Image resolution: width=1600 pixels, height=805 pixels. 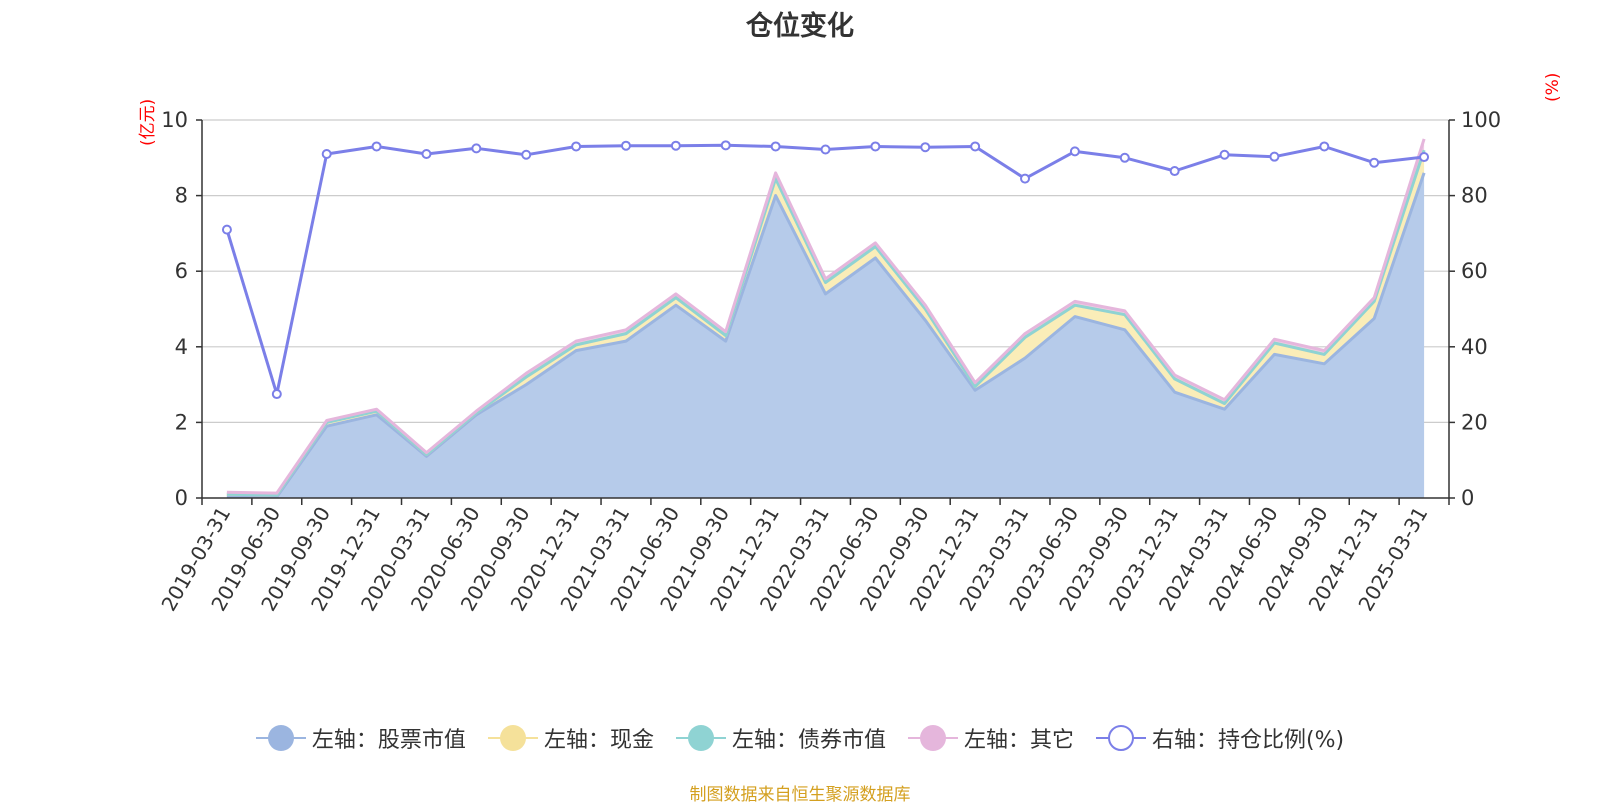 What do you see at coordinates (181, 422) in the screenshot?
I see `left-tick-label: 2` at bounding box center [181, 422].